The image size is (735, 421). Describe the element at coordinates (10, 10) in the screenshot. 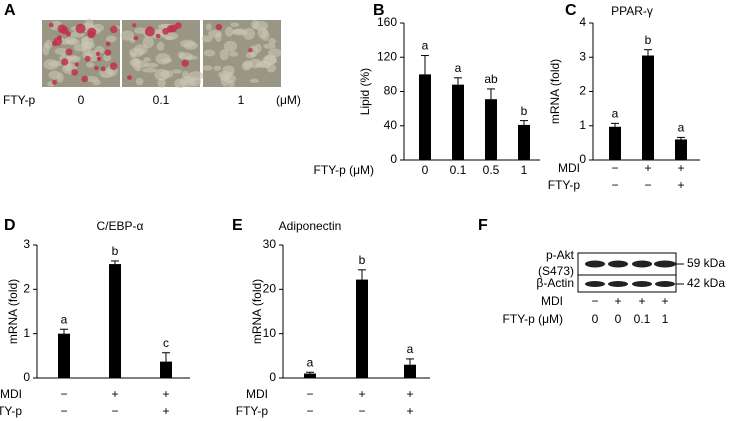

I see `panel-letter: A` at that location.